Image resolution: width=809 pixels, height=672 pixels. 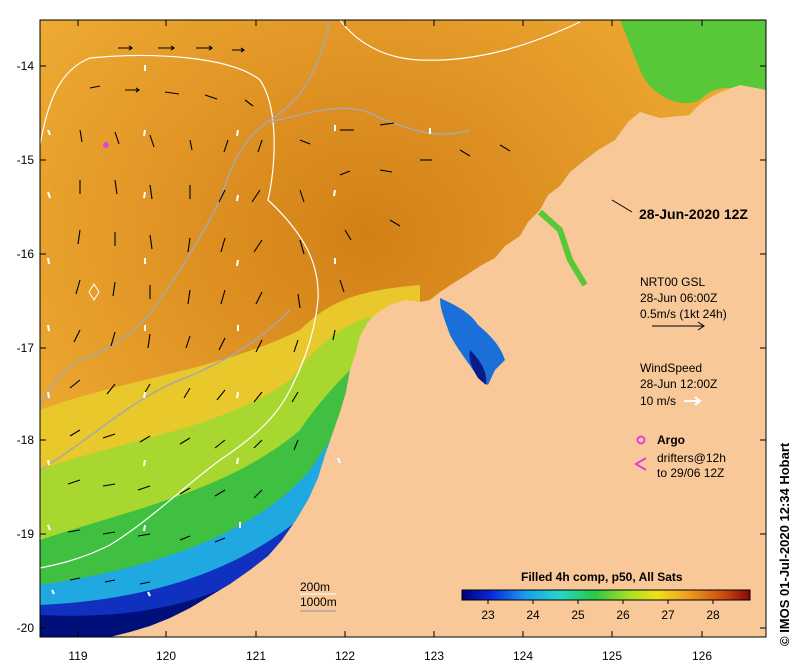 What do you see at coordinates (602, 577) in the screenshot?
I see `colorbar-title: Filled 4h comp, p50, All Sats` at bounding box center [602, 577].